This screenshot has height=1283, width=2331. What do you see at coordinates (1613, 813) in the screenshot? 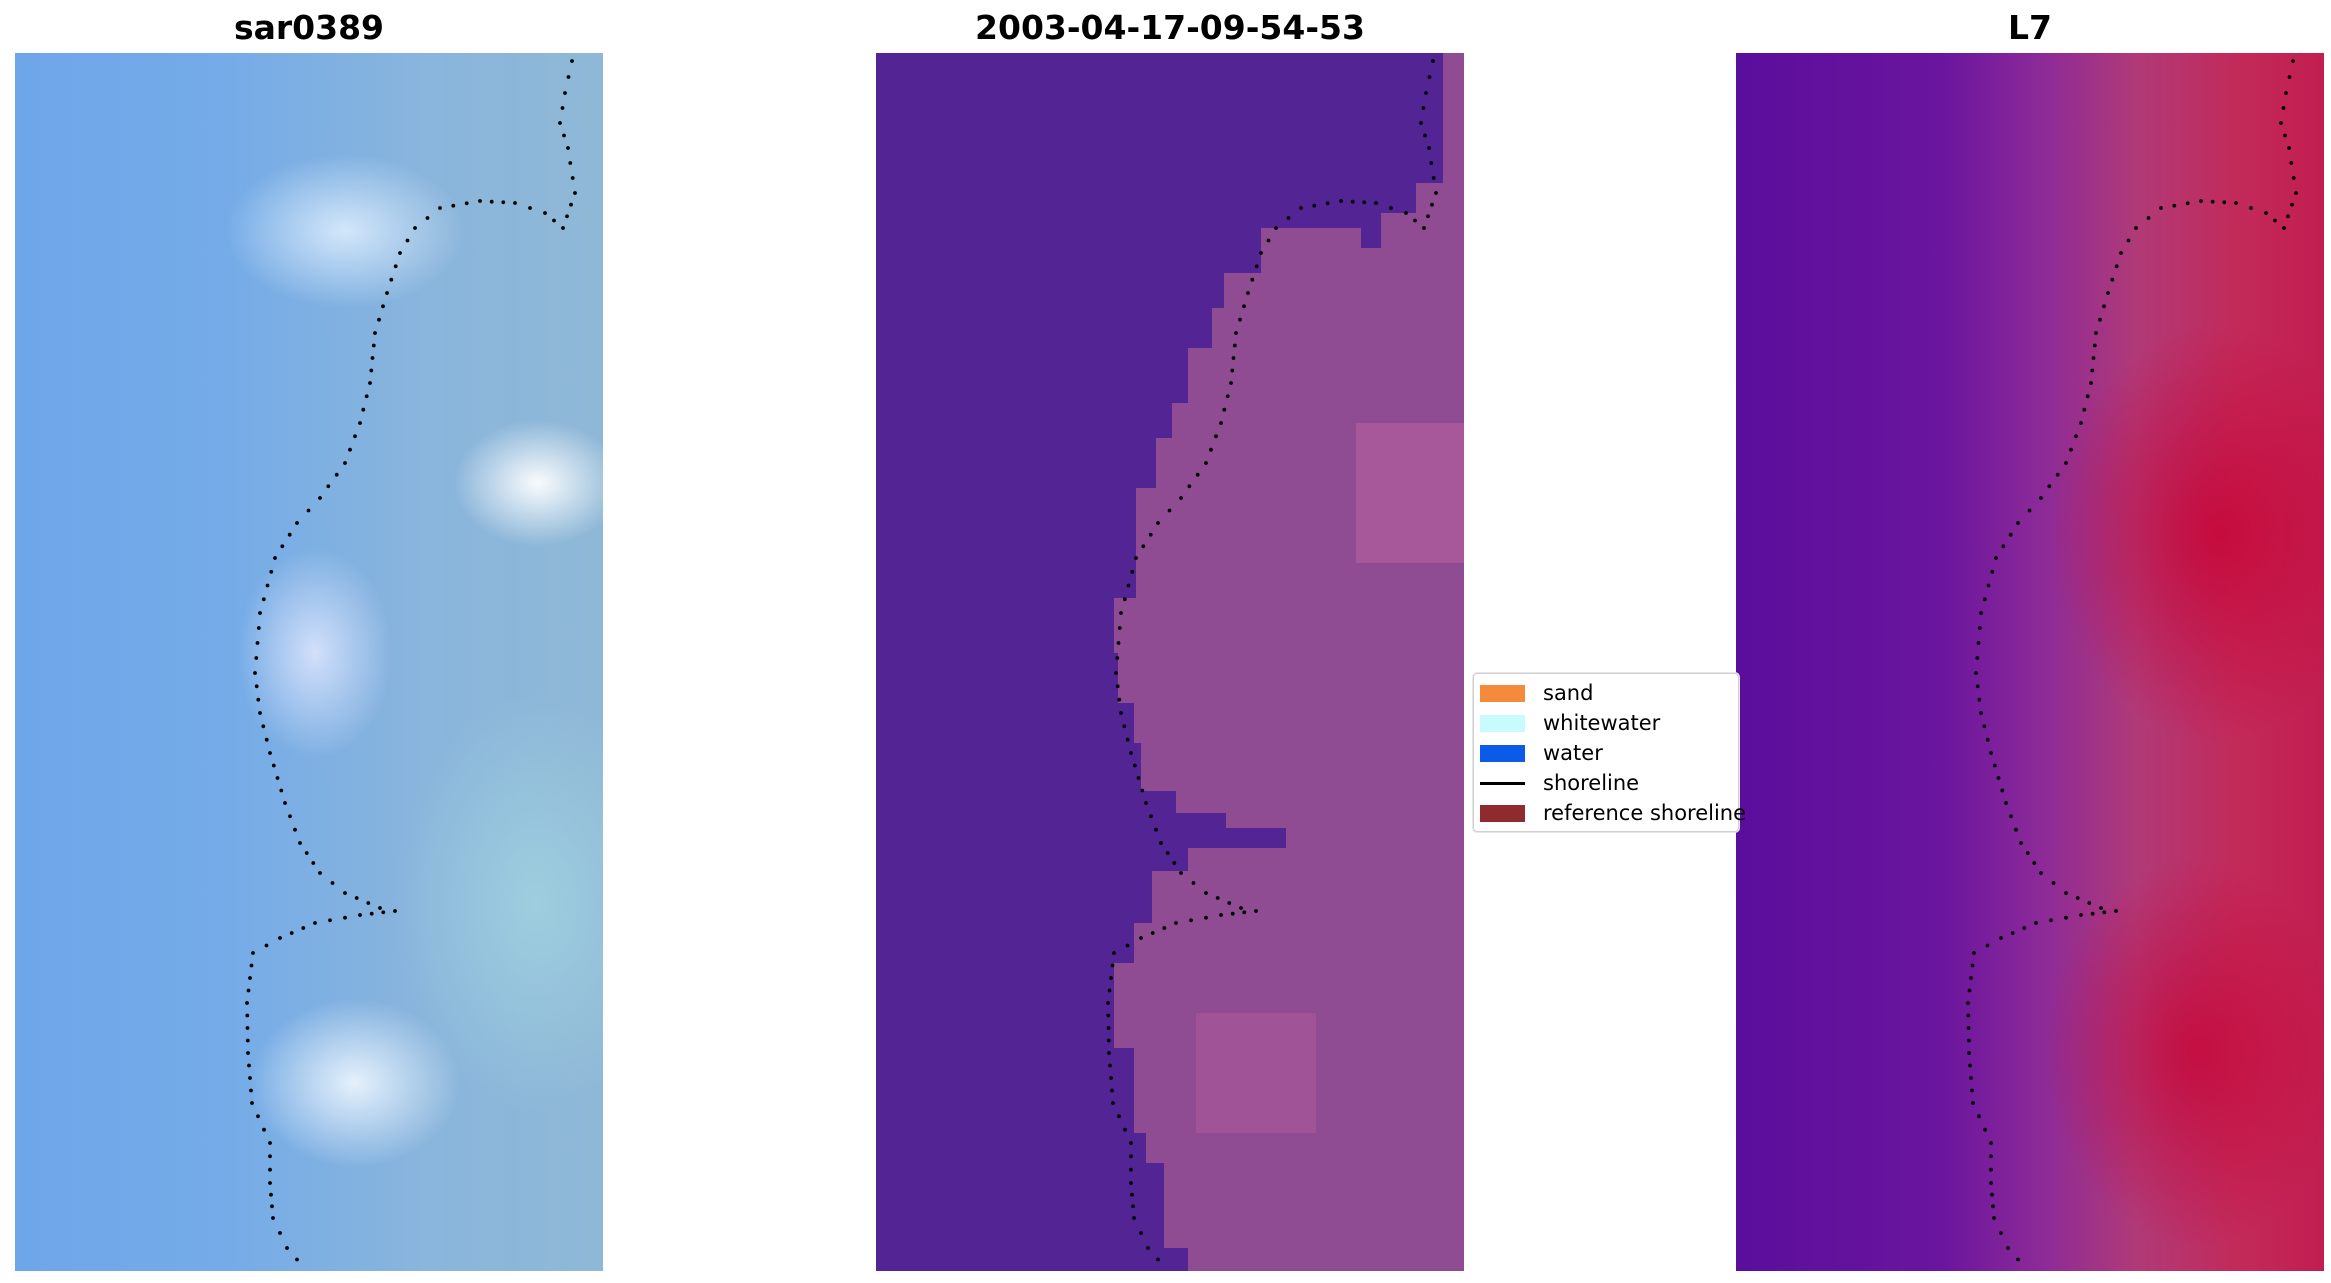
I see `legend-item-reference-shoreline: reference shoreline` at bounding box center [1613, 813].